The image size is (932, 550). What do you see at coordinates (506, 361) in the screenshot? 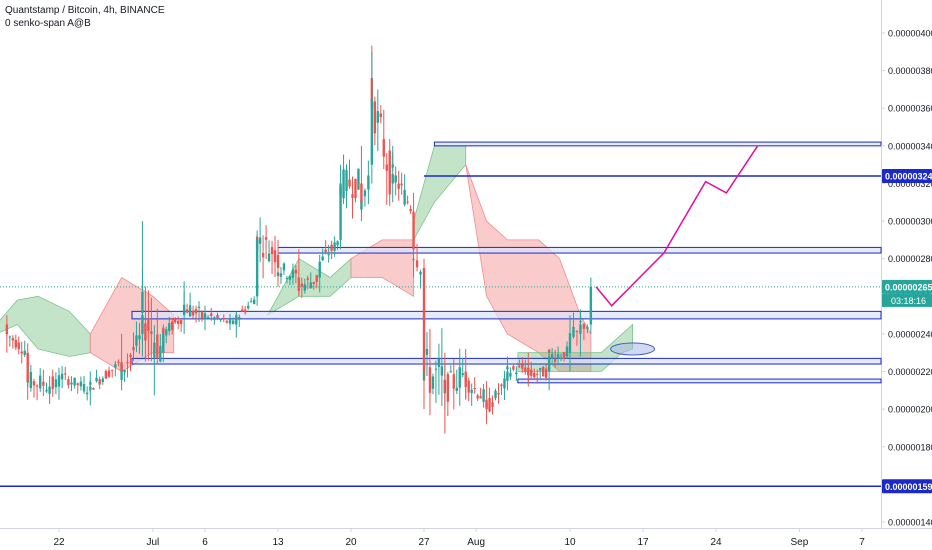
I see `horizontal-zone` at bounding box center [506, 361].